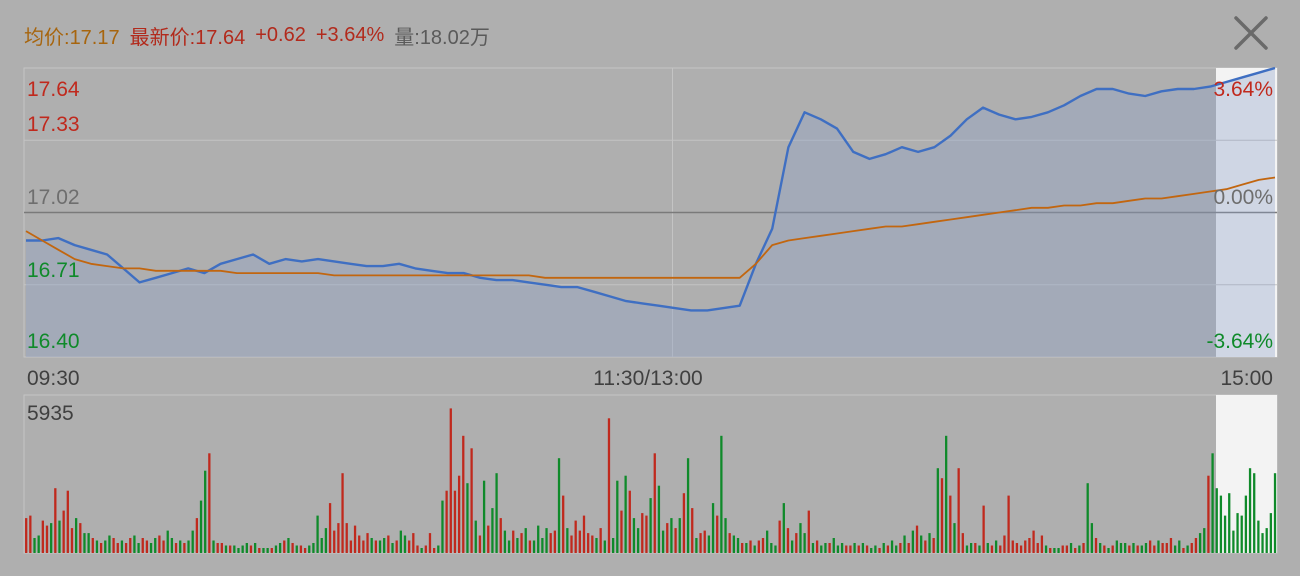  I want to click on y-tick-left: 17.64, so click(53, 89).